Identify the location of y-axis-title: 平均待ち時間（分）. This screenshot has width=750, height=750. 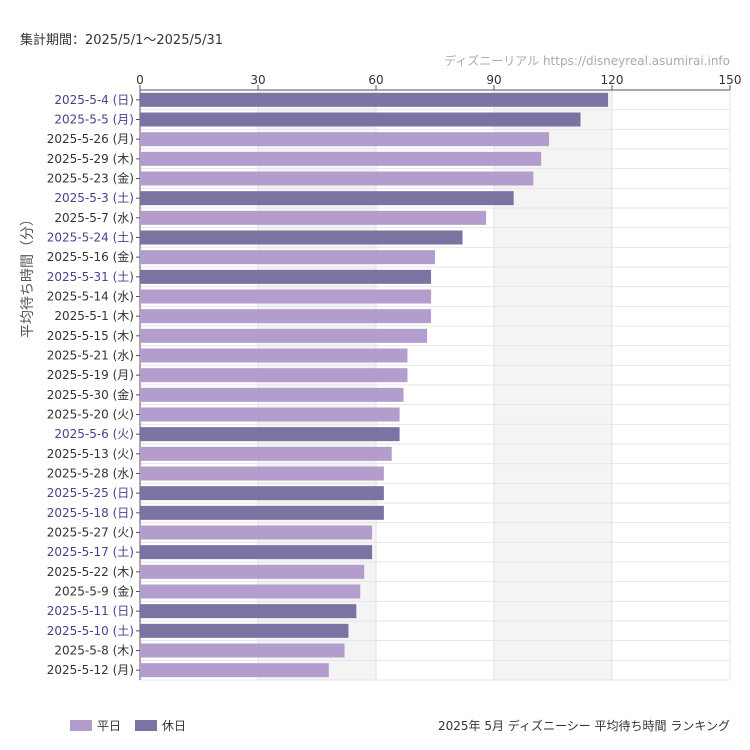
(28, 275).